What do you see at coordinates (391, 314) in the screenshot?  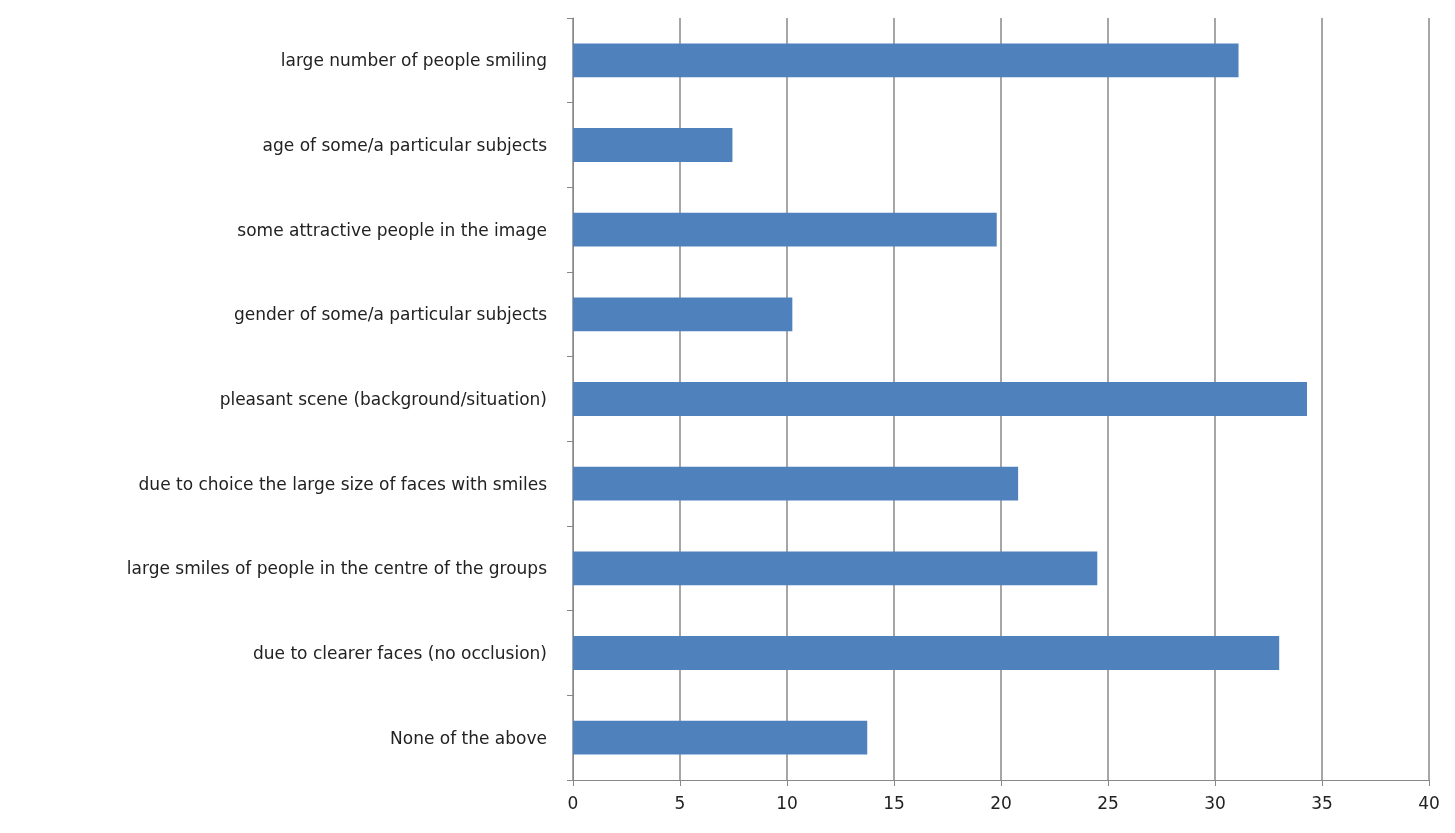 I see `y-tick-label: gender of some/a particular subjects` at bounding box center [391, 314].